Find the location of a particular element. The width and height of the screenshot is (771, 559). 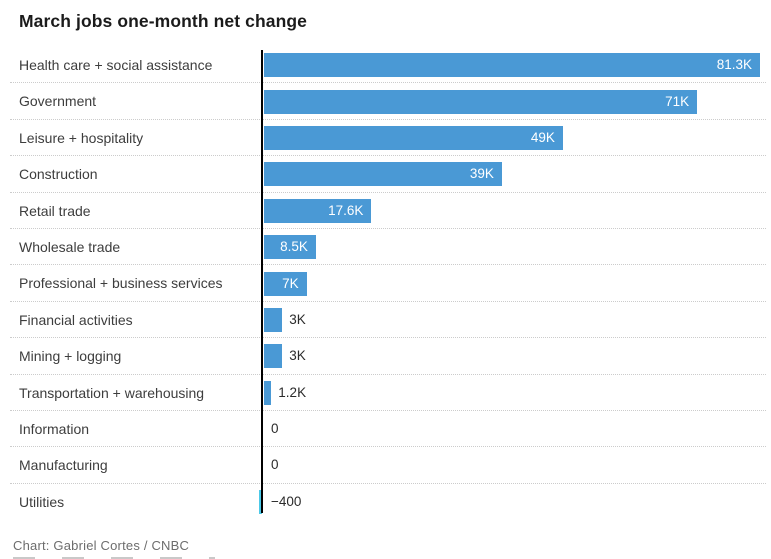

chart-row: Manufacturing 0 is located at coordinates (385, 466).